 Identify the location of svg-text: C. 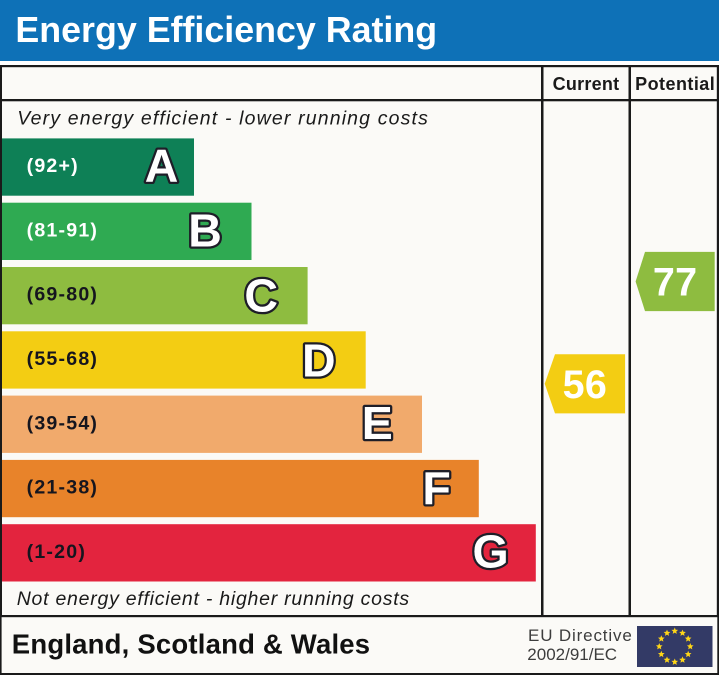
(261, 295).